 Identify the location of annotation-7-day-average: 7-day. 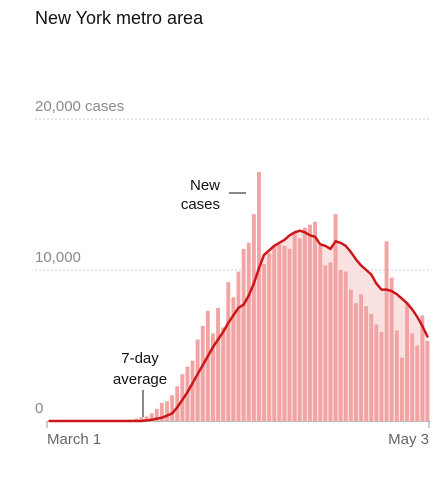
(140, 358).